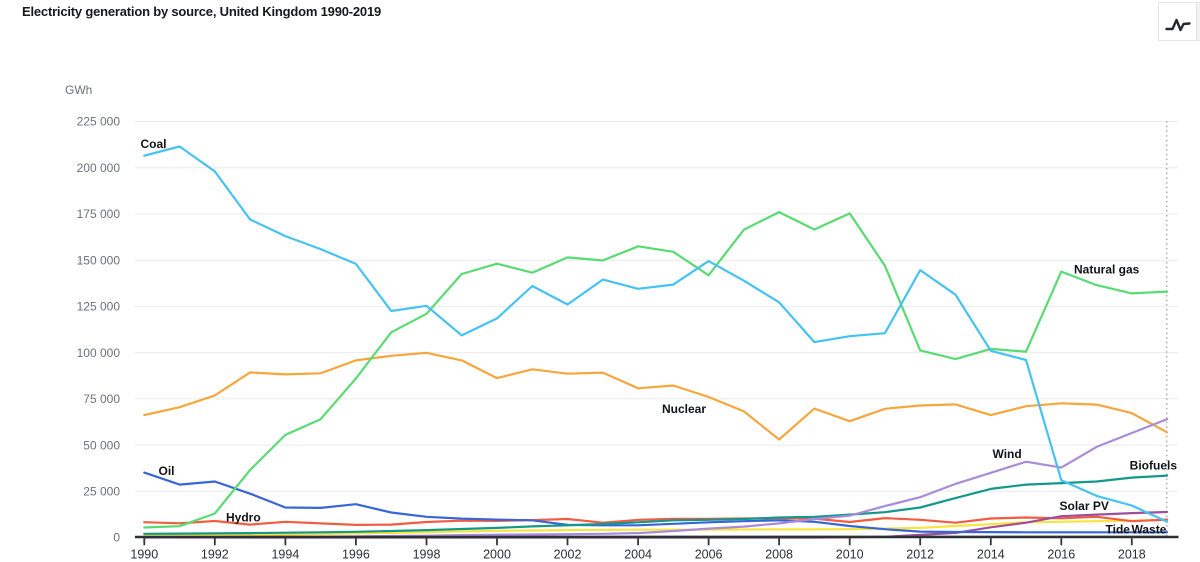  What do you see at coordinates (427, 555) in the screenshot?
I see `svg-text: 1998` at bounding box center [427, 555].